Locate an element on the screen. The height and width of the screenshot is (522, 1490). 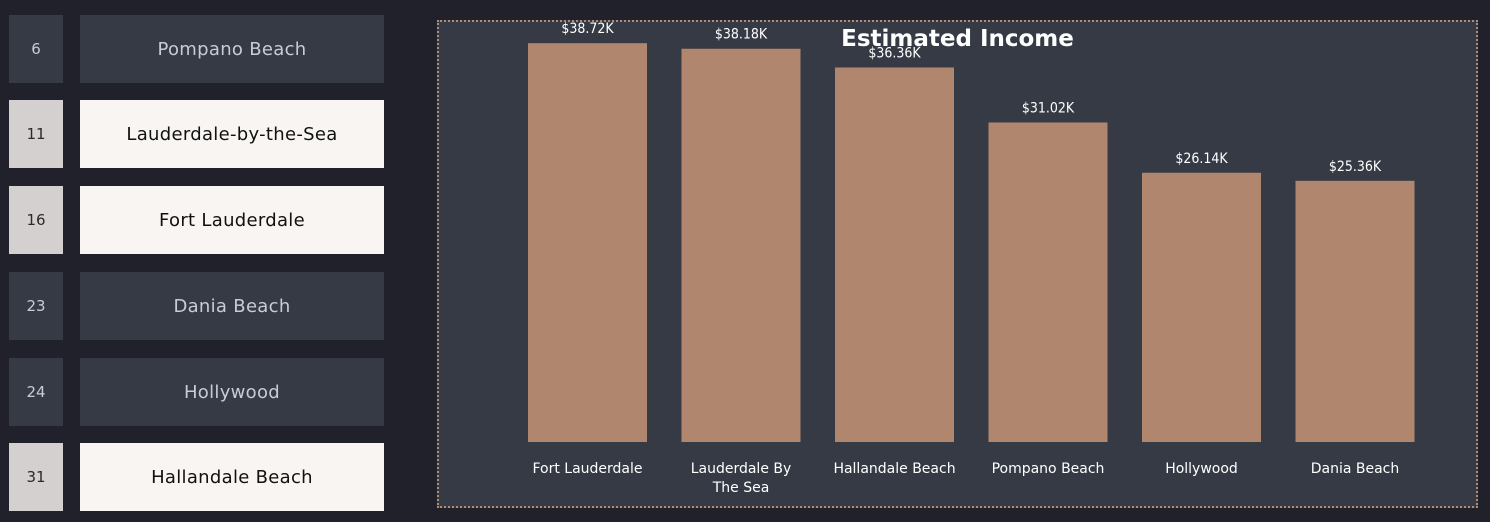
rank-row: 6 Pompano Beach is located at coordinates (196, 49).